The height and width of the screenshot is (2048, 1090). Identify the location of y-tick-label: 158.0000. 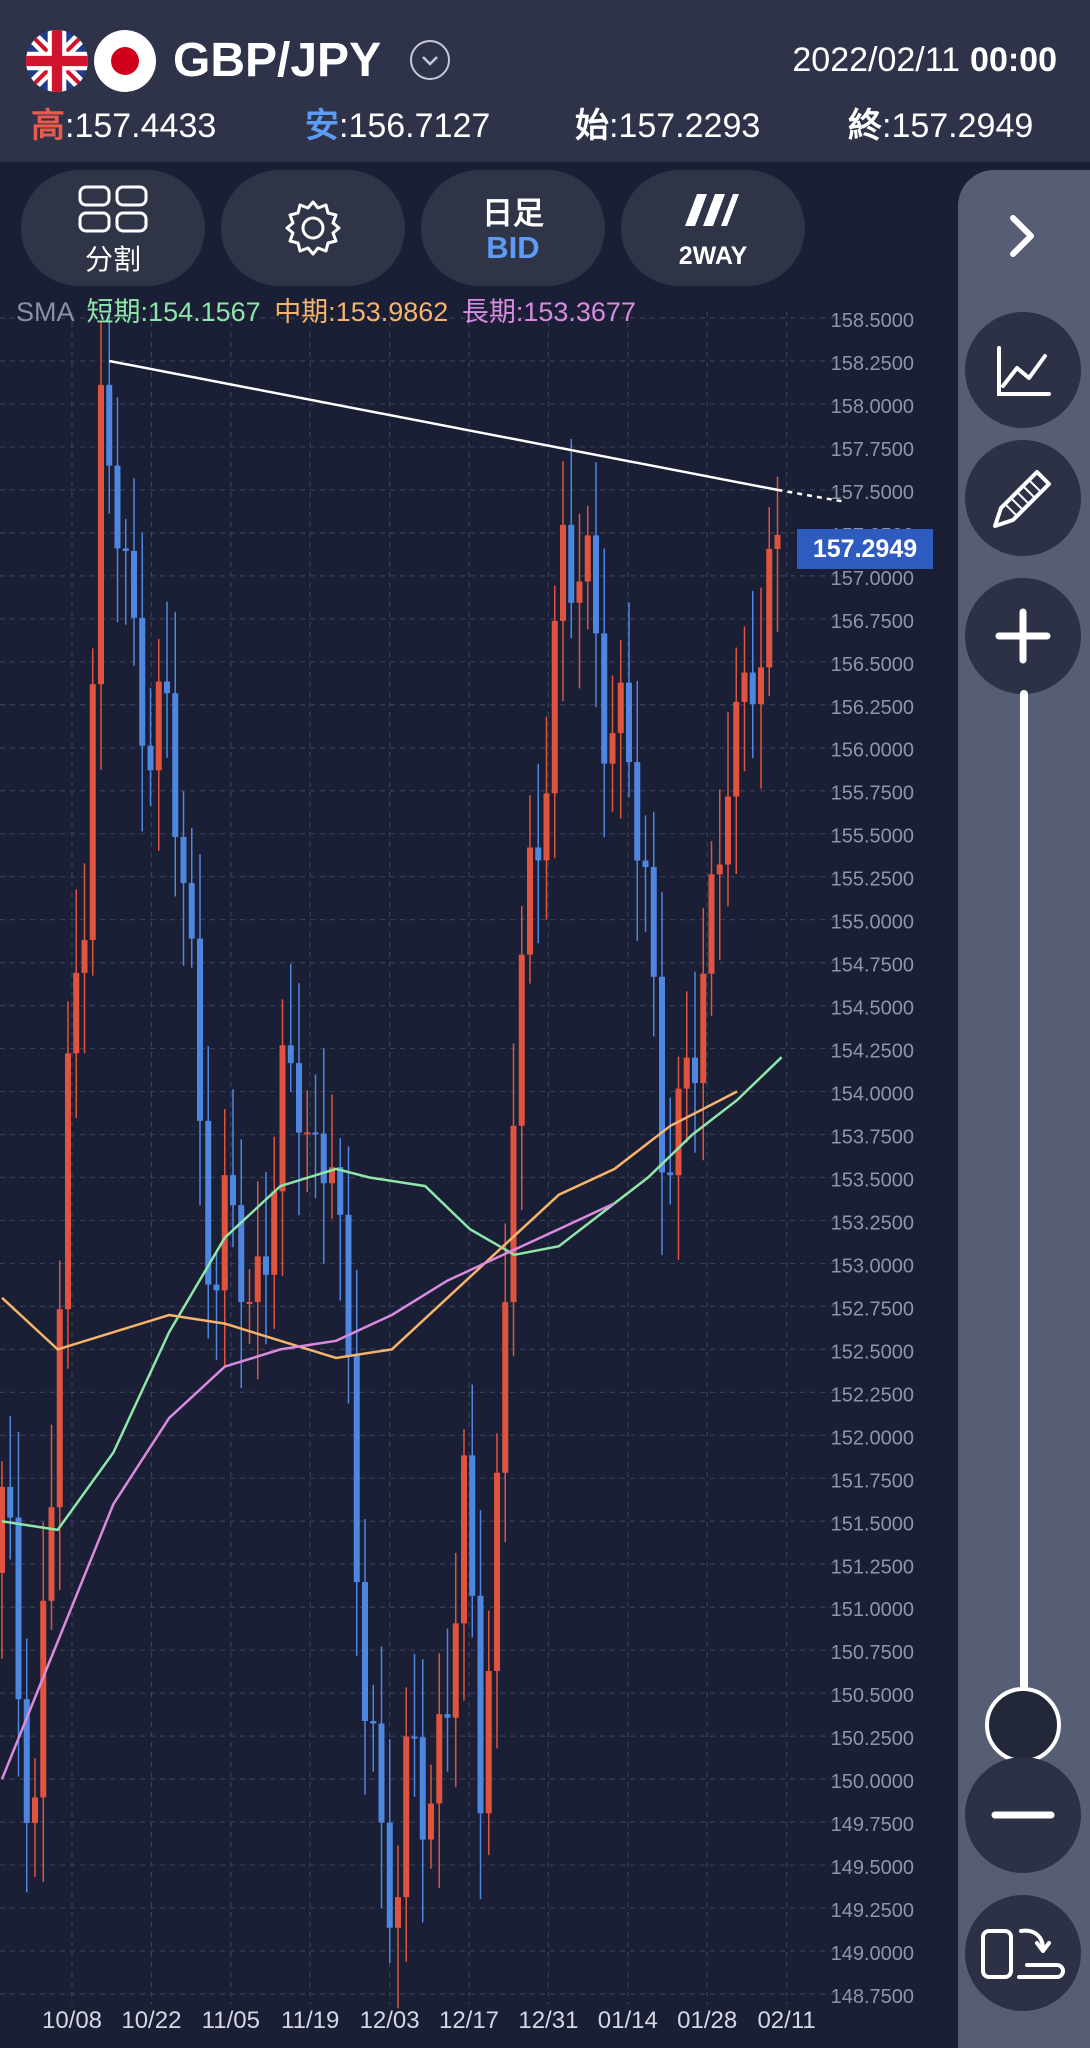
(872, 407).